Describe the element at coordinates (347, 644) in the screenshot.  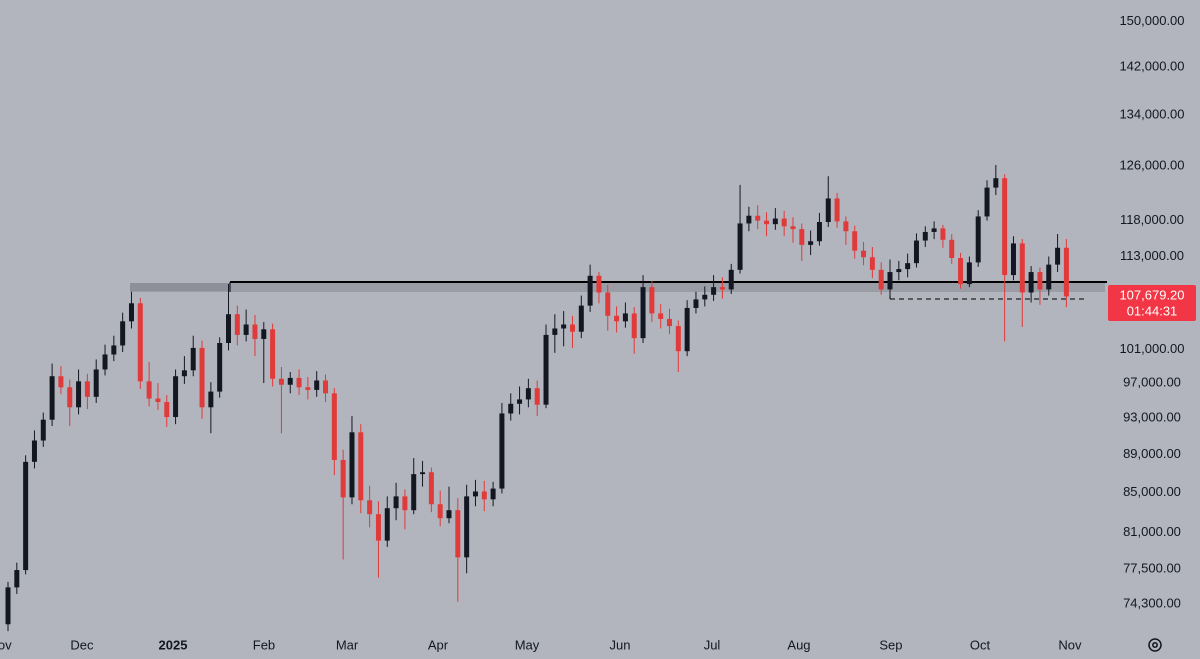
I see `x-tick-label: Mar` at that location.